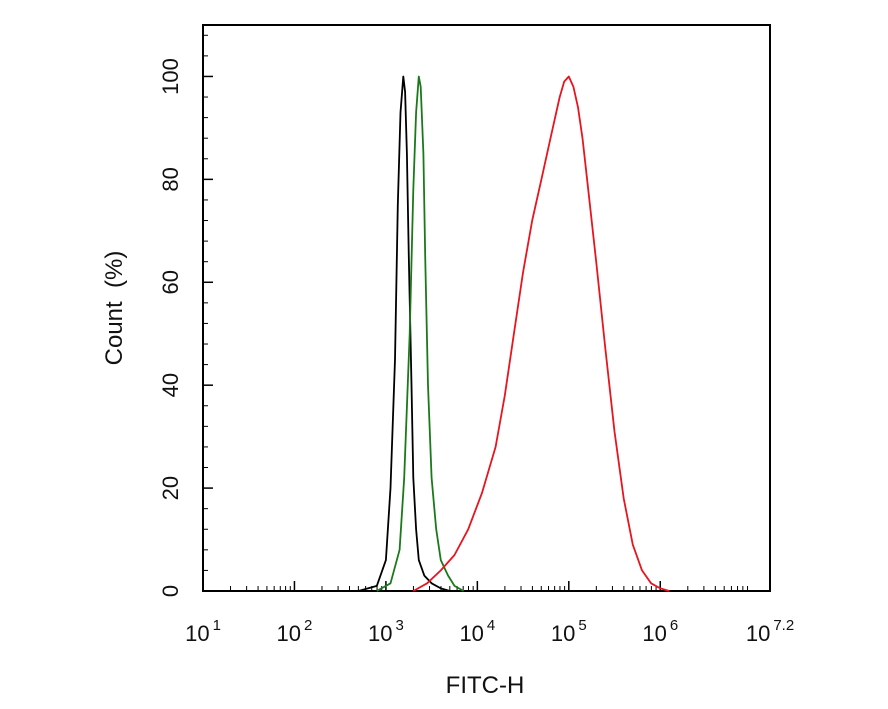 Image resolution: width=888 pixels, height=709 pixels. What do you see at coordinates (386, 631) in the screenshot?
I see `x-tick-label: 10 3` at bounding box center [386, 631].